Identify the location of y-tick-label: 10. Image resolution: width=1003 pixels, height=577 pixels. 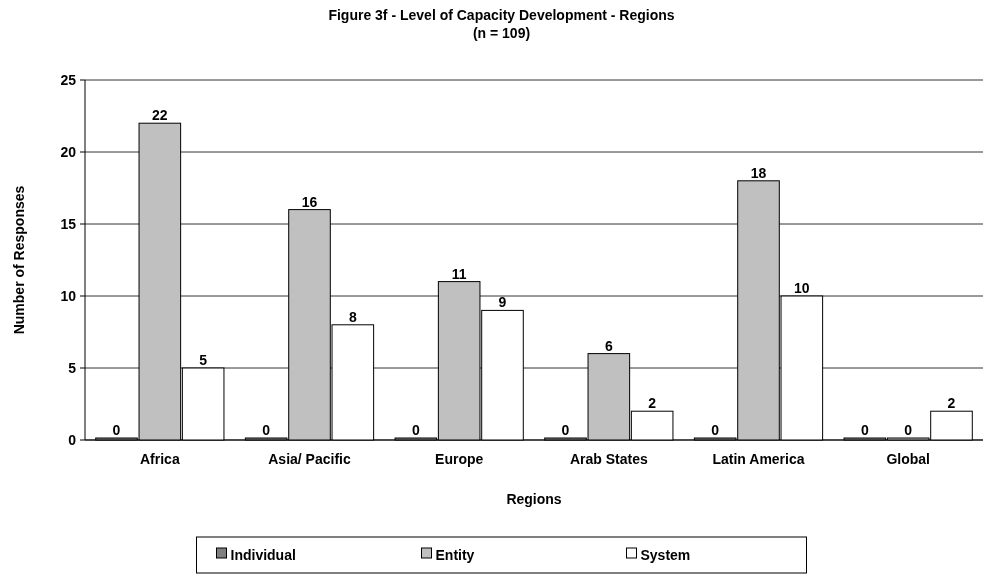
(68, 296).